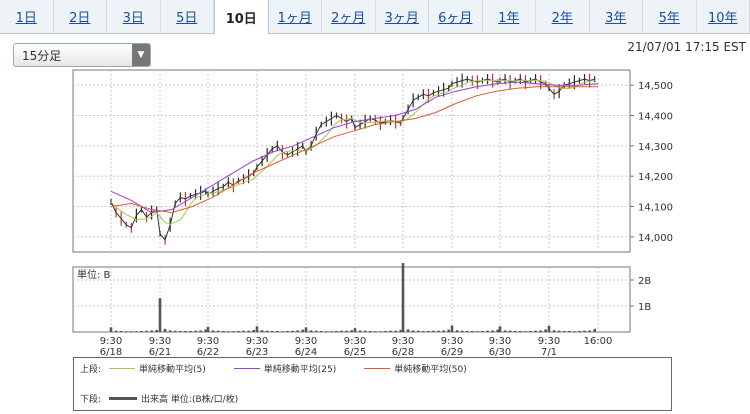 The height and width of the screenshot is (414, 750). What do you see at coordinates (355, 352) in the screenshot?
I see `x-tick-date-5: 6/25` at bounding box center [355, 352].